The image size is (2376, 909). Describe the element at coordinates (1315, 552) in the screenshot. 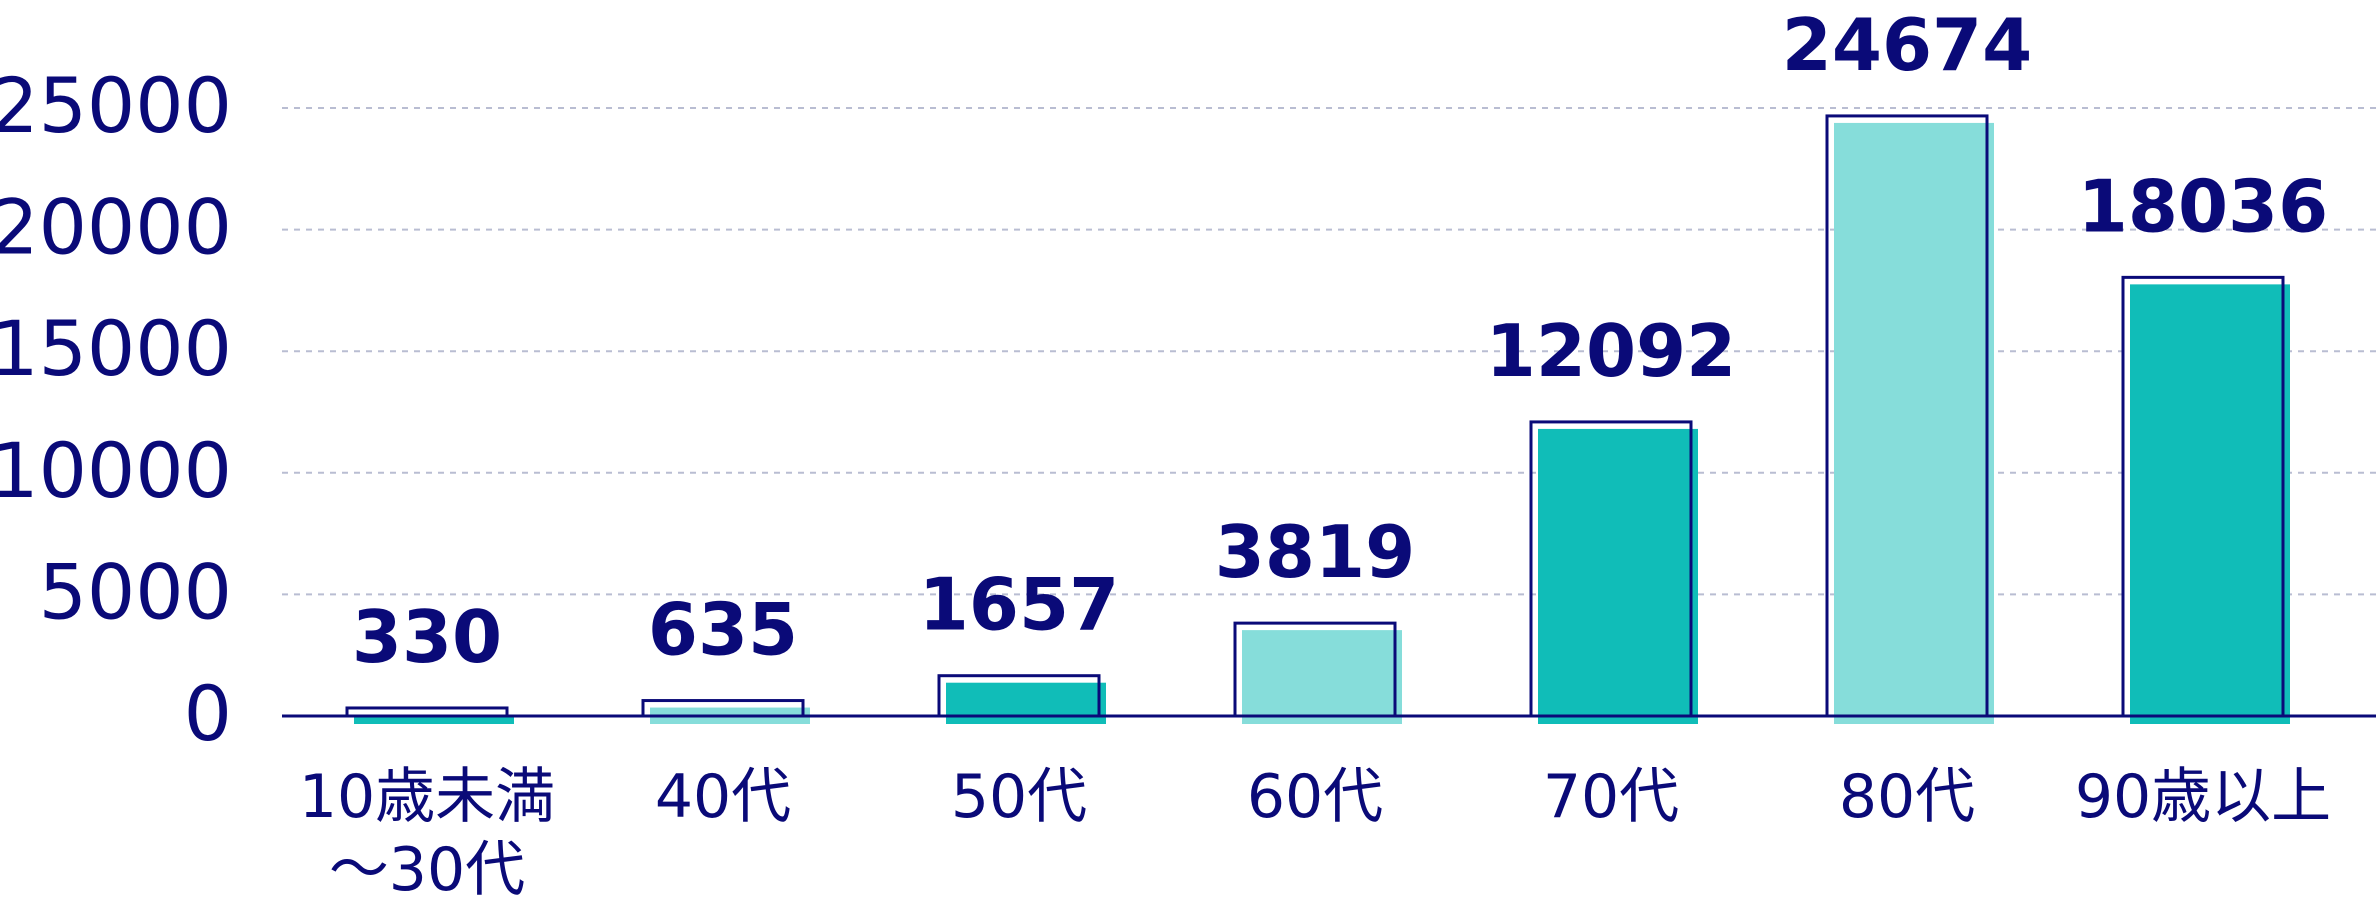

I see `data-label: 3819` at that location.